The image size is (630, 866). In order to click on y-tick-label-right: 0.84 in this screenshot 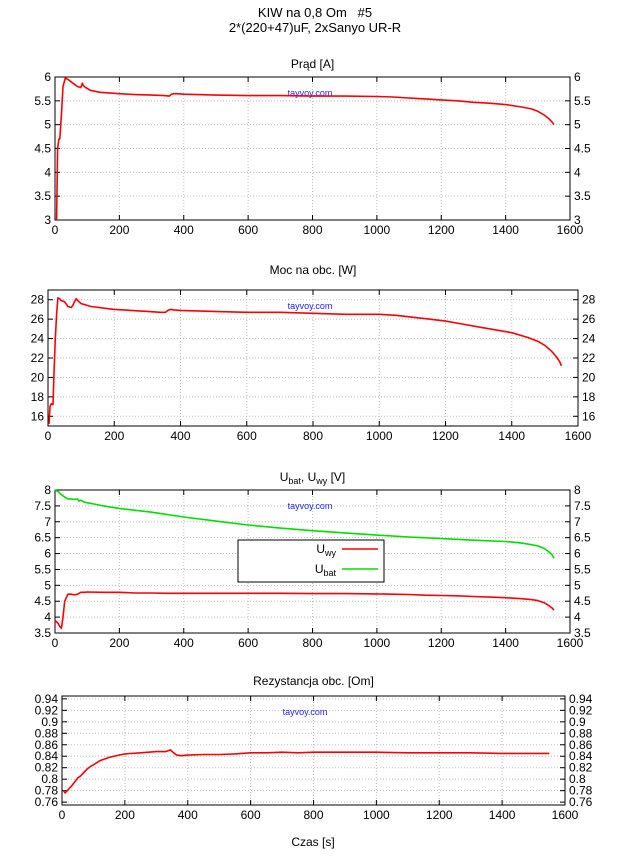, I will do `click(581, 756)`.